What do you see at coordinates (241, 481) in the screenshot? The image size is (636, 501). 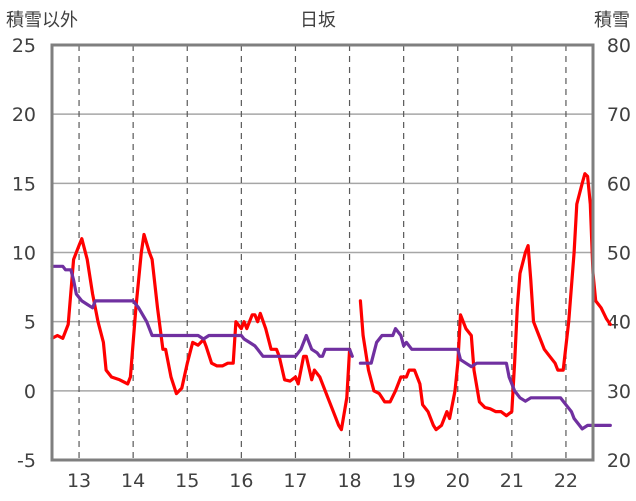 I see `x-tick-label: 16` at bounding box center [241, 481].